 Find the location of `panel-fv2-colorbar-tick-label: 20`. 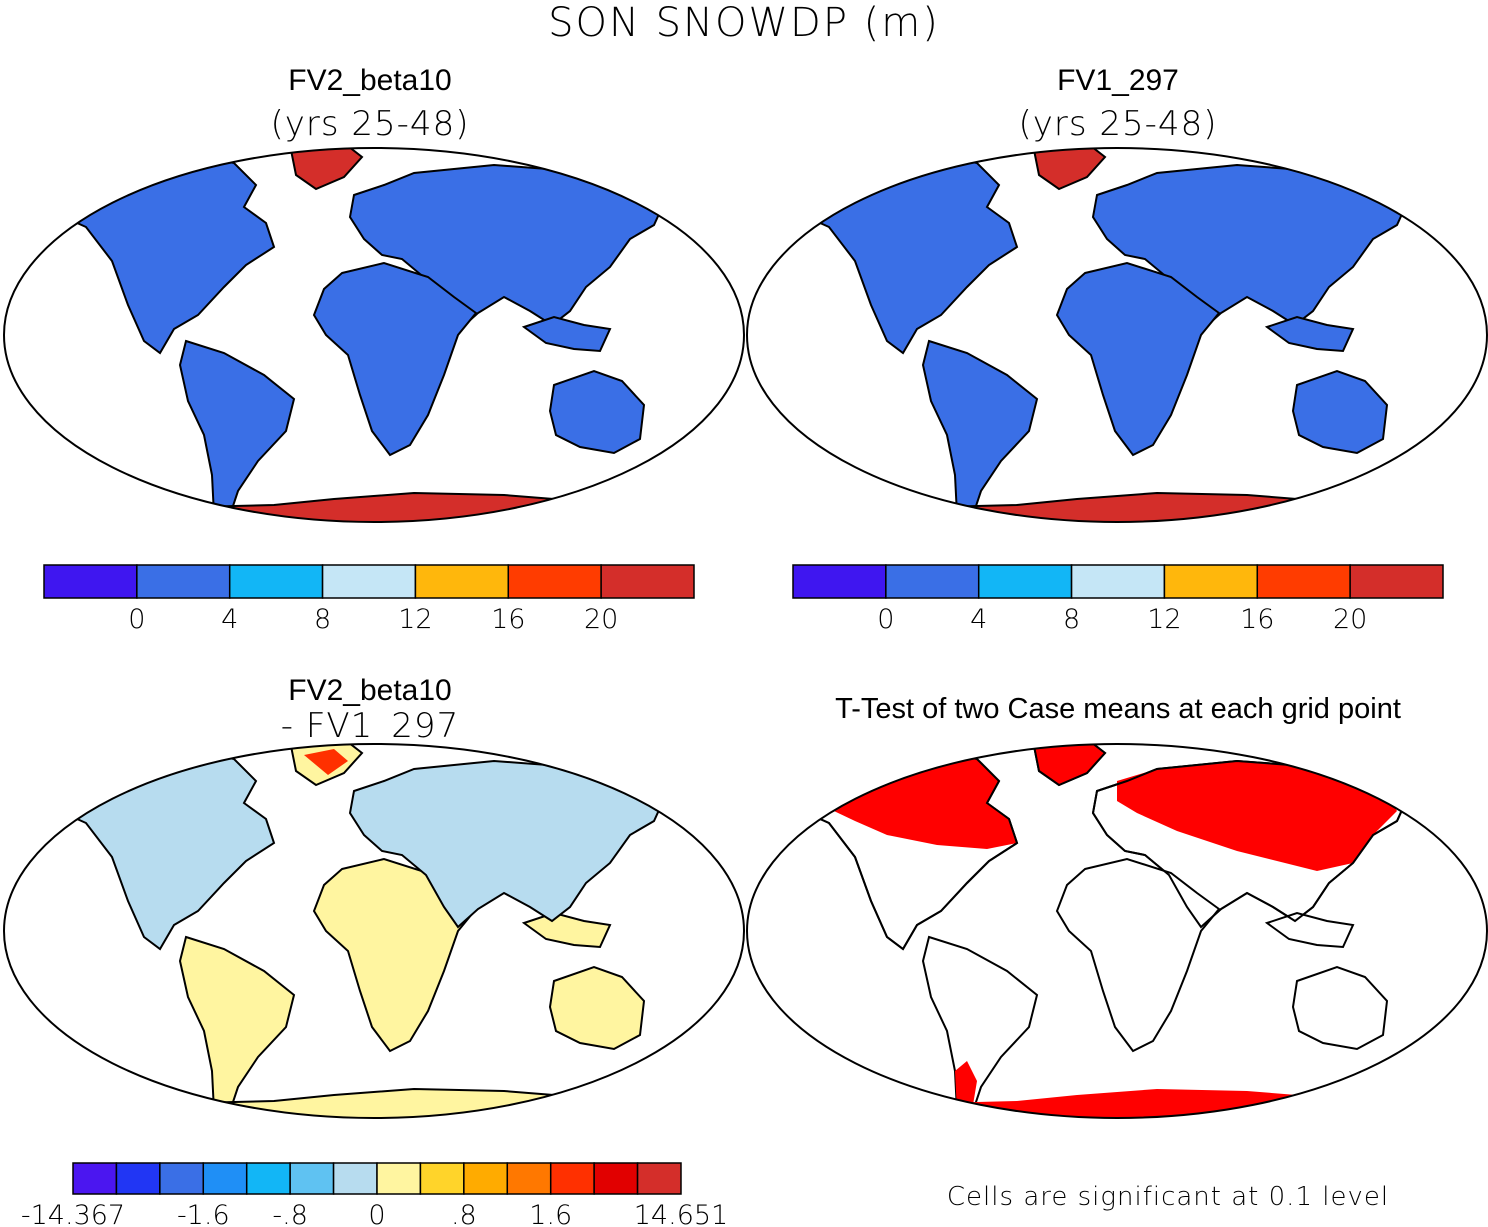

panel-fv2-colorbar-tick-label: 20 is located at coordinates (601, 619).